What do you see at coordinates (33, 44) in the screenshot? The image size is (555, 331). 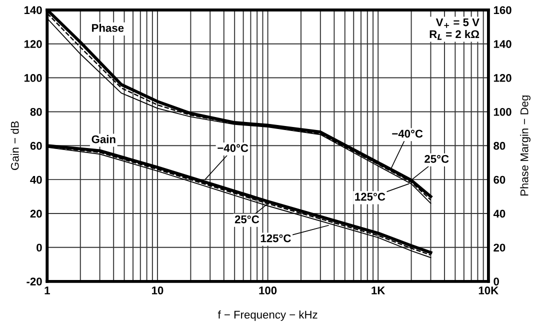 I see `y-tick-label: 120` at bounding box center [33, 44].